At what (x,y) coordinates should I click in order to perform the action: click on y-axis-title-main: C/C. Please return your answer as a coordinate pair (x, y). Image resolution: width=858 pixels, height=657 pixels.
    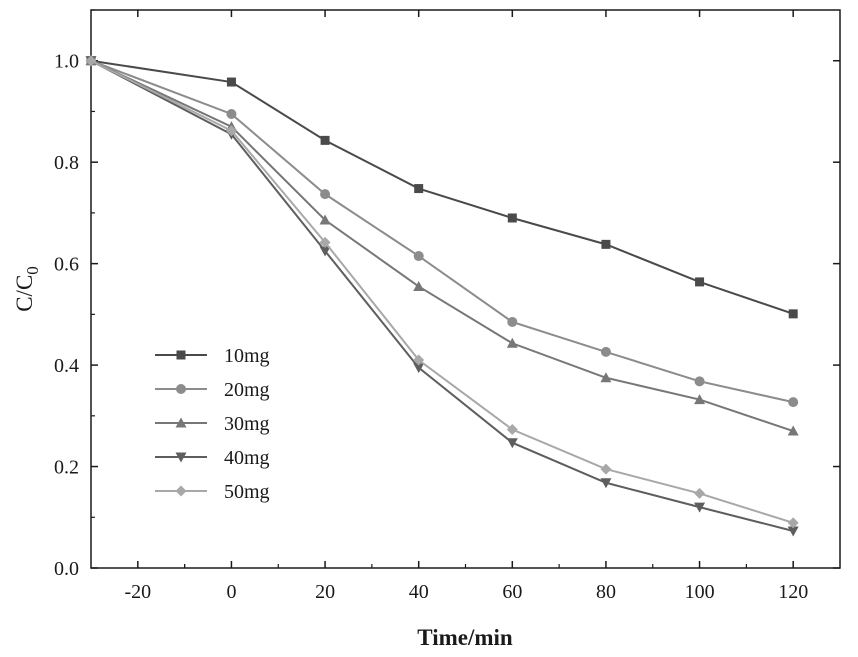
    Looking at the image, I should click on (24, 293).